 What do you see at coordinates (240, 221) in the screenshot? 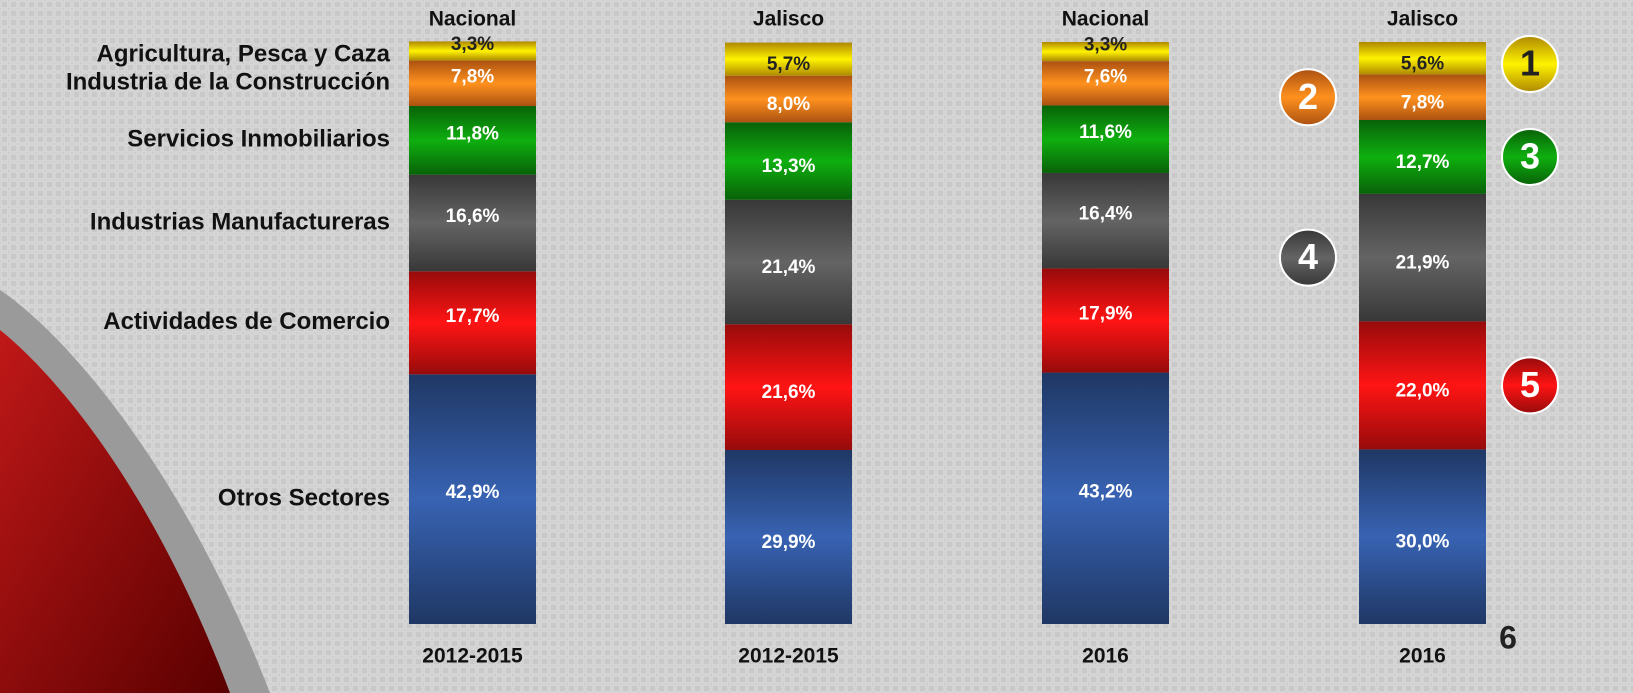
I see `legend-label: Industrias Manufactureras` at bounding box center [240, 221].